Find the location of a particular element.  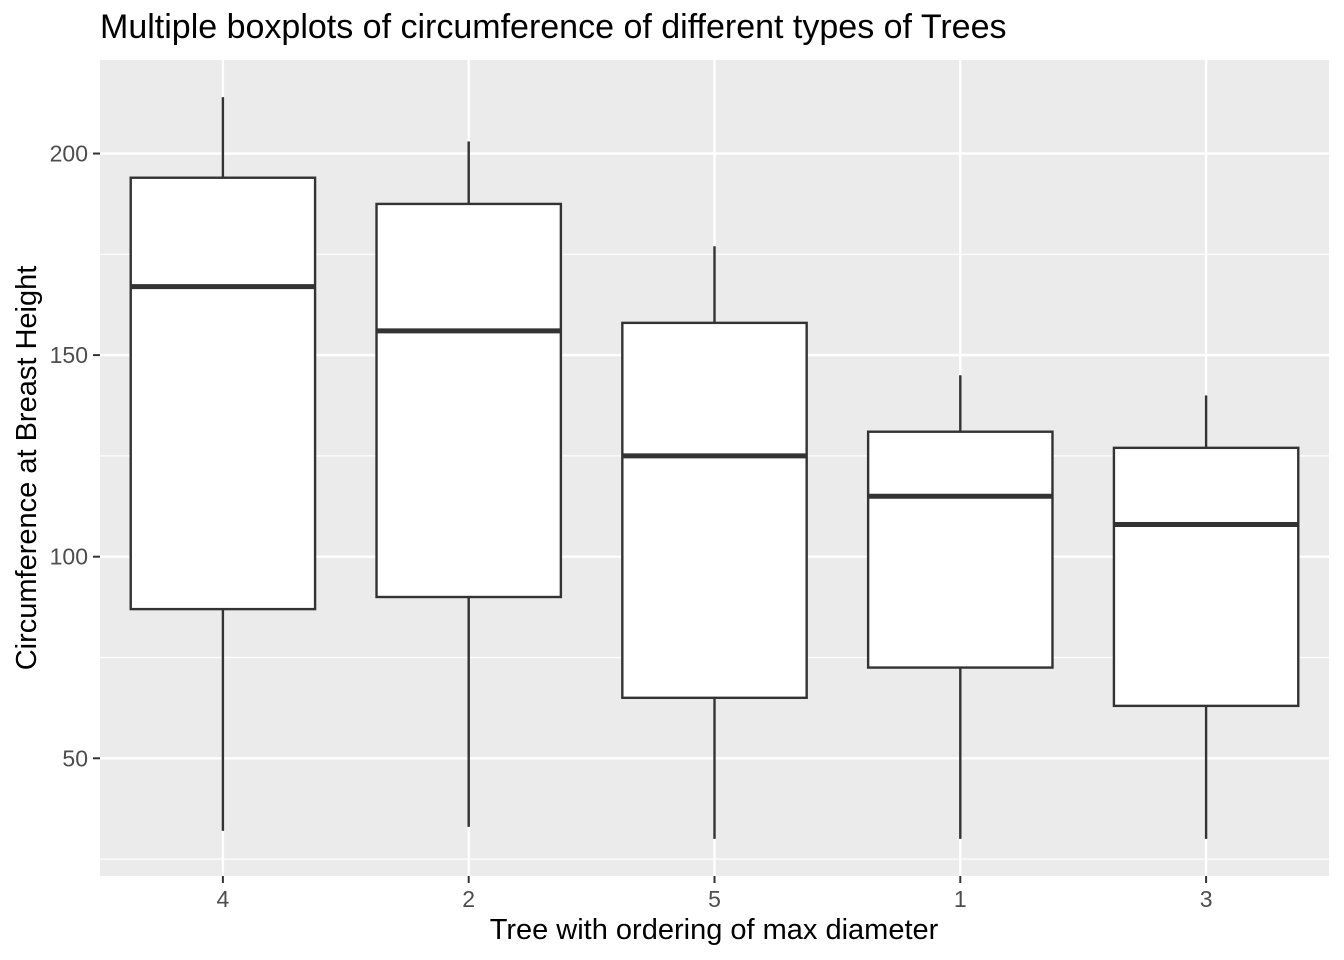

x-axis: 4 2 5 1 3 is located at coordinates (715, 894).